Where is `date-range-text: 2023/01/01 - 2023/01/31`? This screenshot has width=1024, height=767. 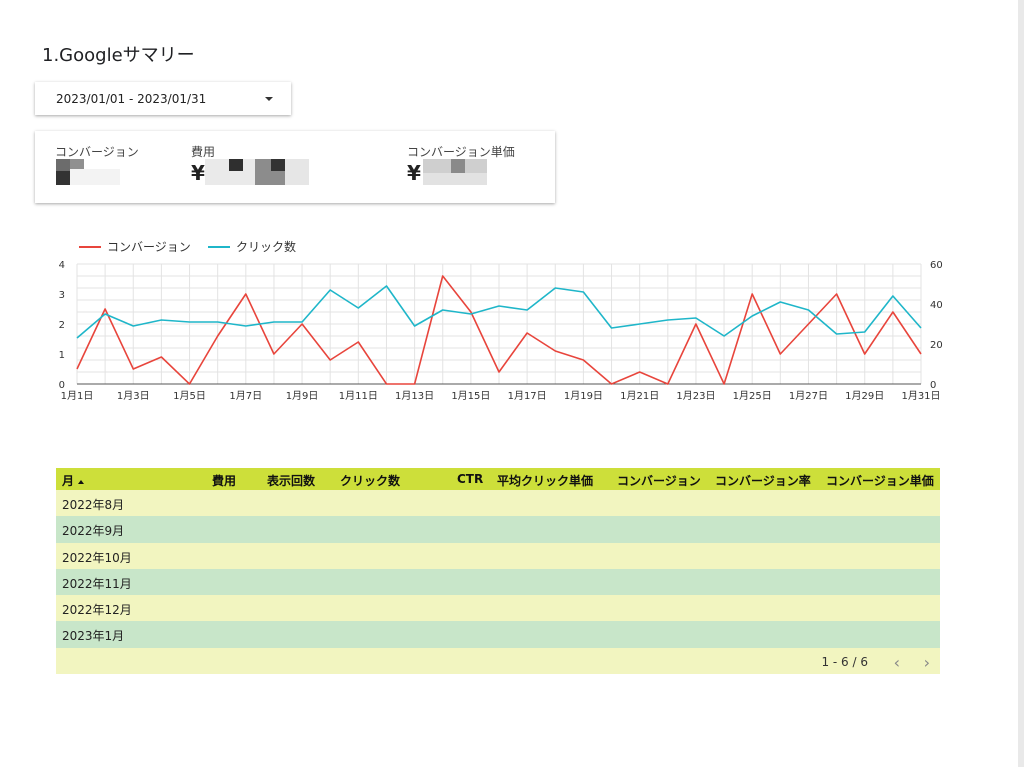 date-range-text: 2023/01/01 - 2023/01/31 is located at coordinates (131, 99).